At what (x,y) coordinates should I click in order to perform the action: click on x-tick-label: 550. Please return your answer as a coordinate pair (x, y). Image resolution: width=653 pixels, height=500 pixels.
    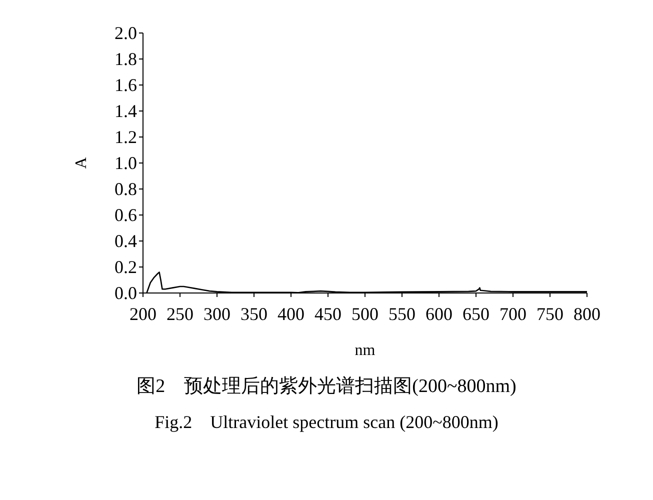
    Looking at the image, I should click on (402, 314).